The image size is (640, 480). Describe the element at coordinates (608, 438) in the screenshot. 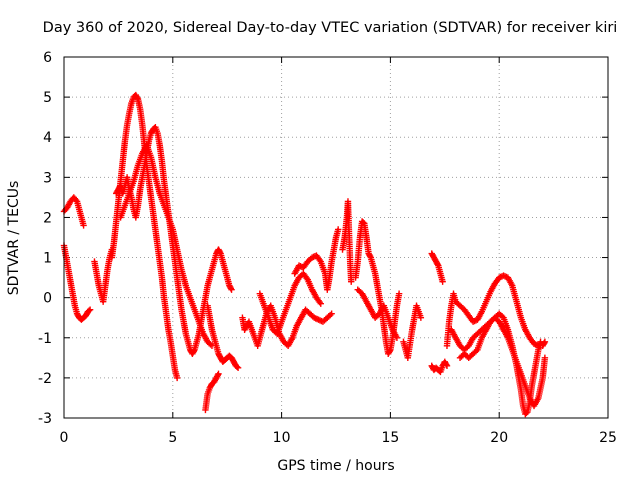

I see `x-tick-label: 25` at that location.